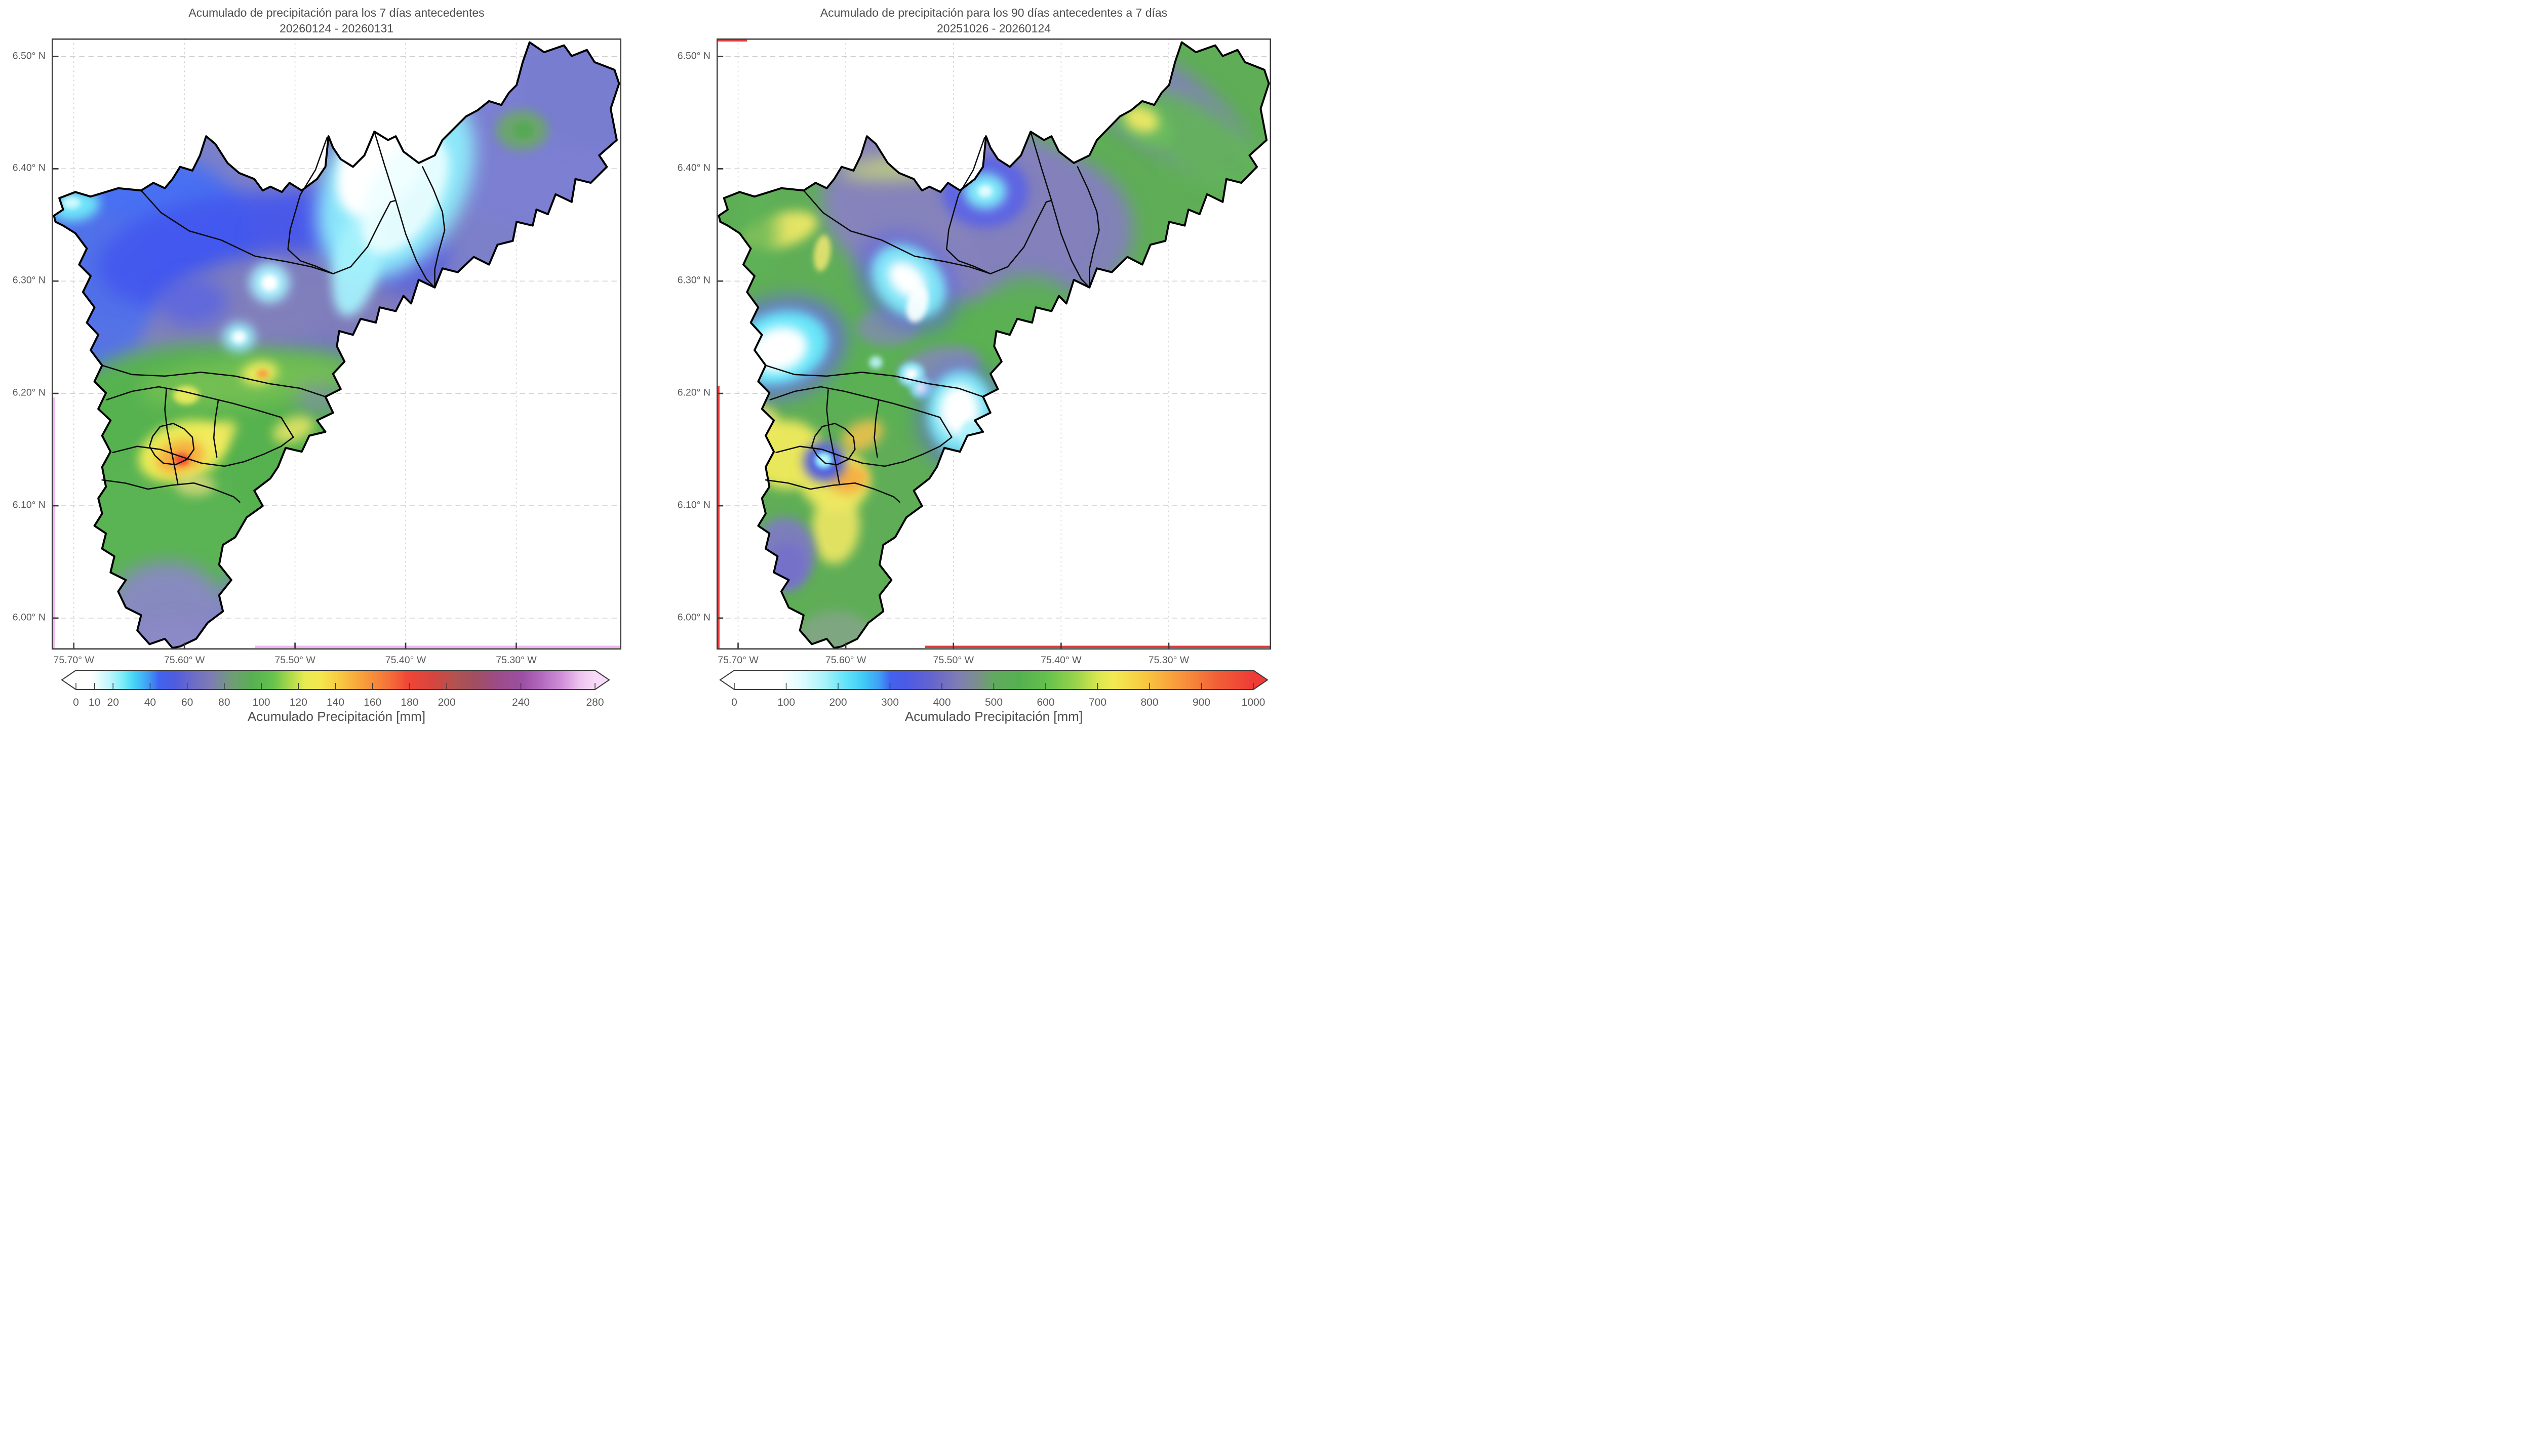 This screenshot has width=2532, height=1456. Describe the element at coordinates (994, 702) in the screenshot. I see `colorbar-tick-label: 500` at that location.